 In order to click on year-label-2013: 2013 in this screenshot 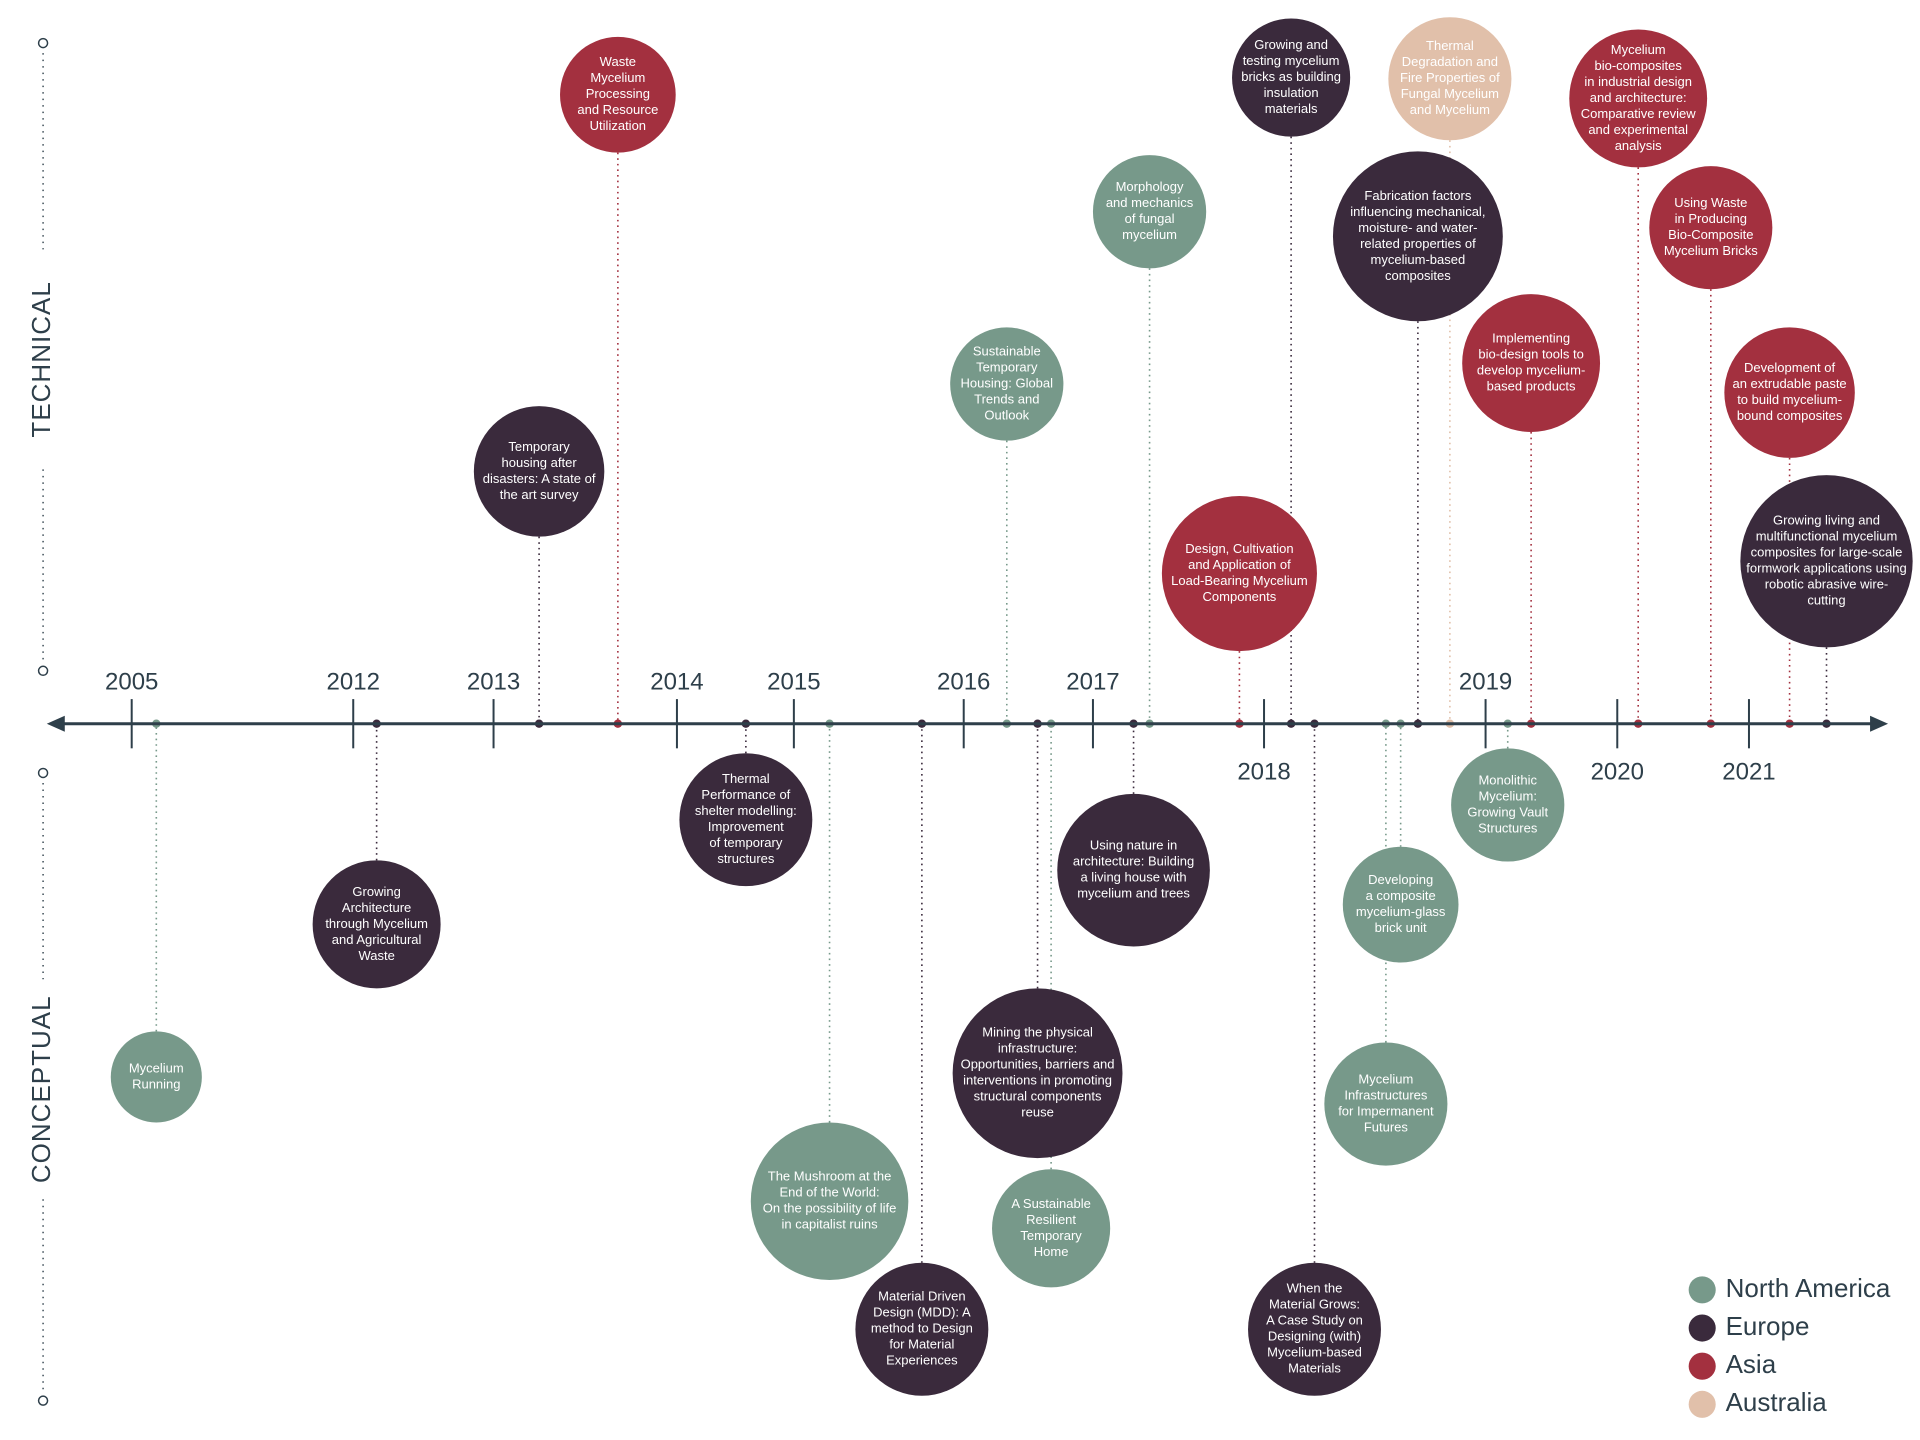, I will do `click(493, 681)`.